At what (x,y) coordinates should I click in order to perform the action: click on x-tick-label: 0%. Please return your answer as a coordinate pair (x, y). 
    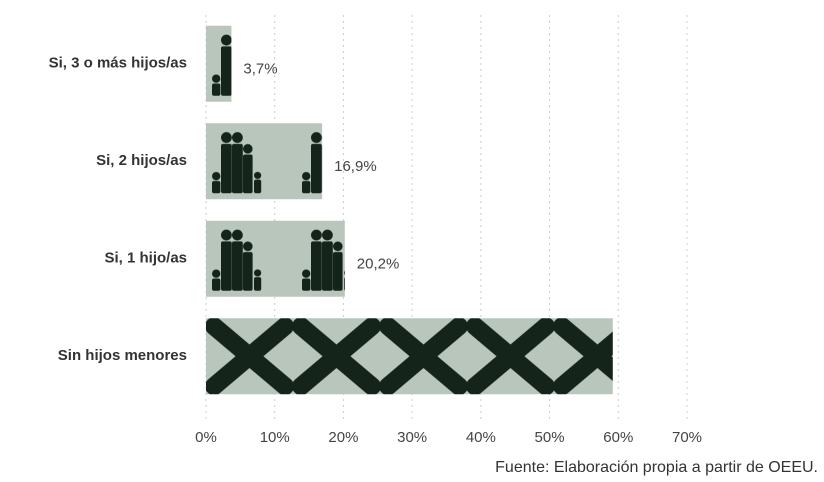
    Looking at the image, I should click on (206, 437).